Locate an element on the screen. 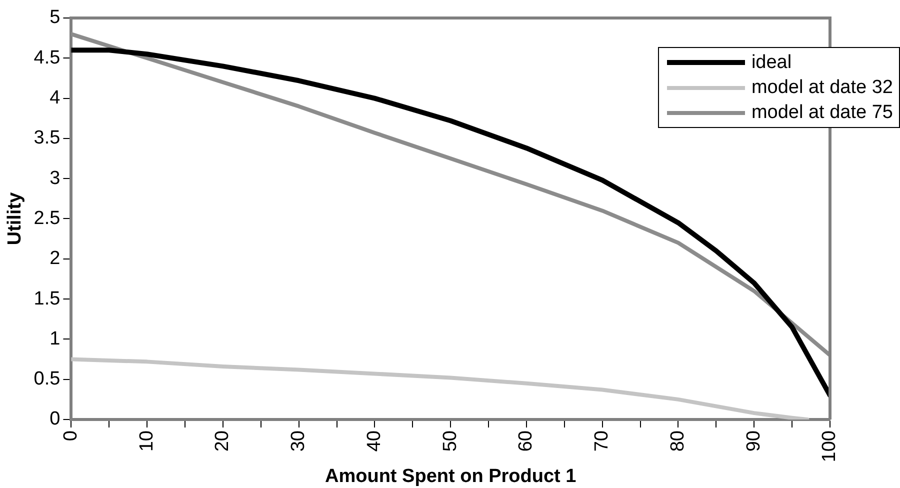 The width and height of the screenshot is (900, 488). x-tick-label: 10 is located at coordinates (147, 441).